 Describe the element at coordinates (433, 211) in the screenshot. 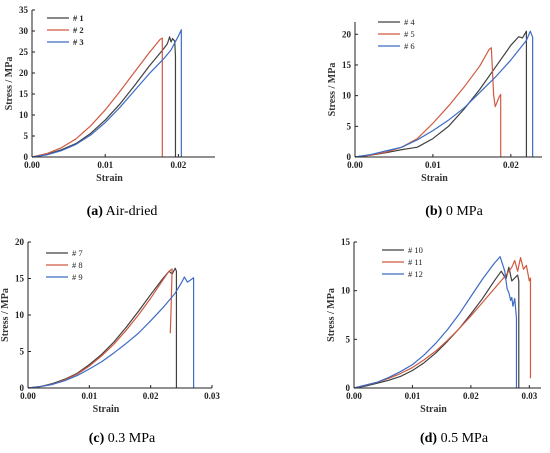

I see `panel-caption-letter: (b)` at that location.